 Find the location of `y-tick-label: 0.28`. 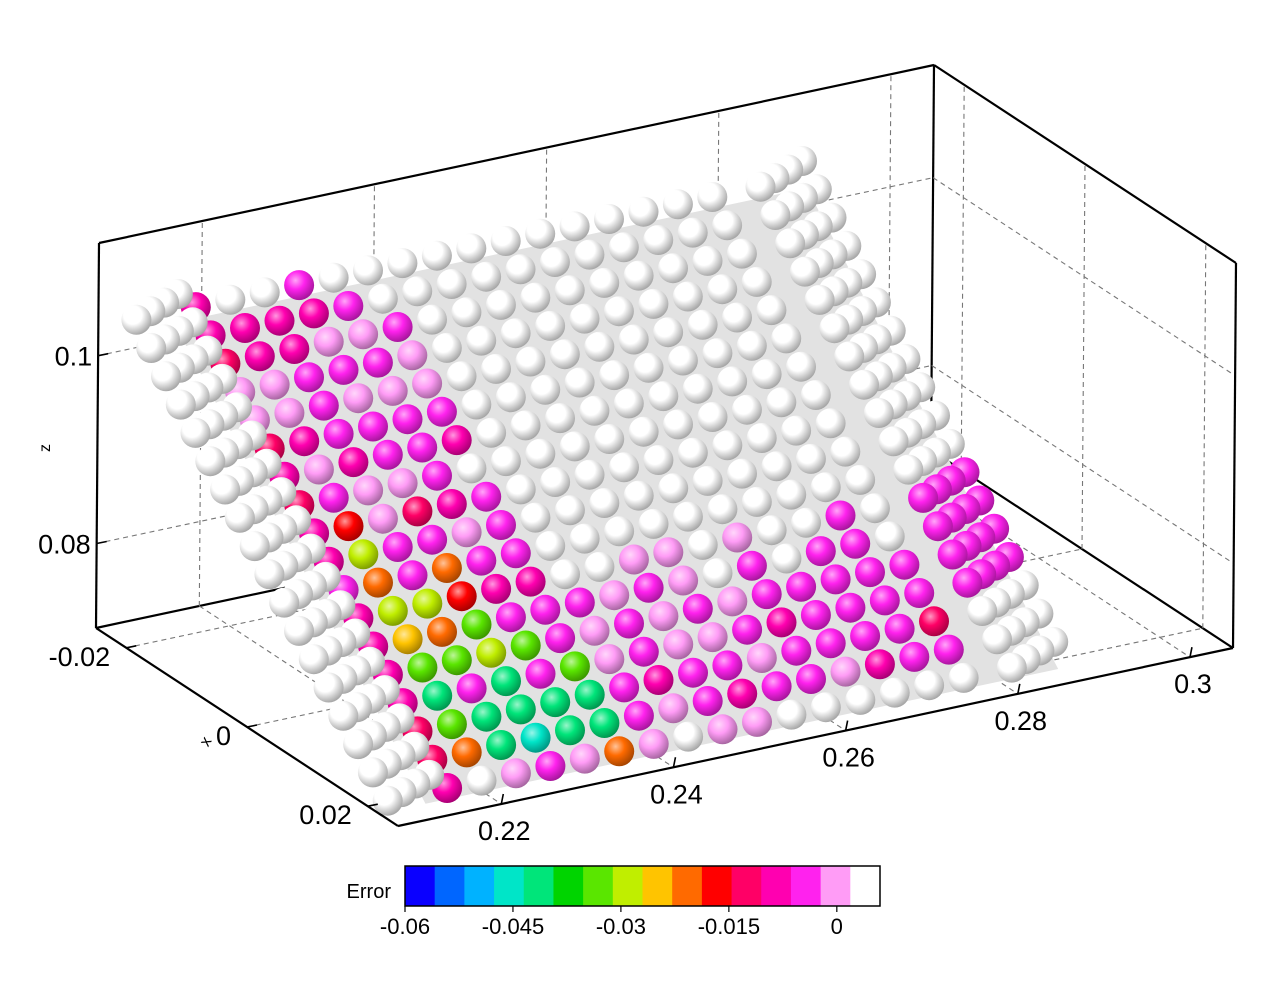

y-tick-label: 0.28 is located at coordinates (1021, 721).